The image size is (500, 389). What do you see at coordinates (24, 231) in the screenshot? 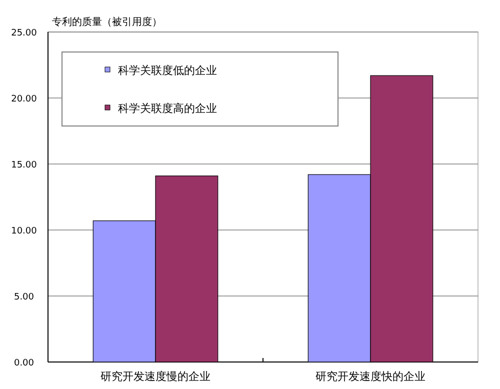
I see `y-tick-label: 10.00` at bounding box center [24, 231].